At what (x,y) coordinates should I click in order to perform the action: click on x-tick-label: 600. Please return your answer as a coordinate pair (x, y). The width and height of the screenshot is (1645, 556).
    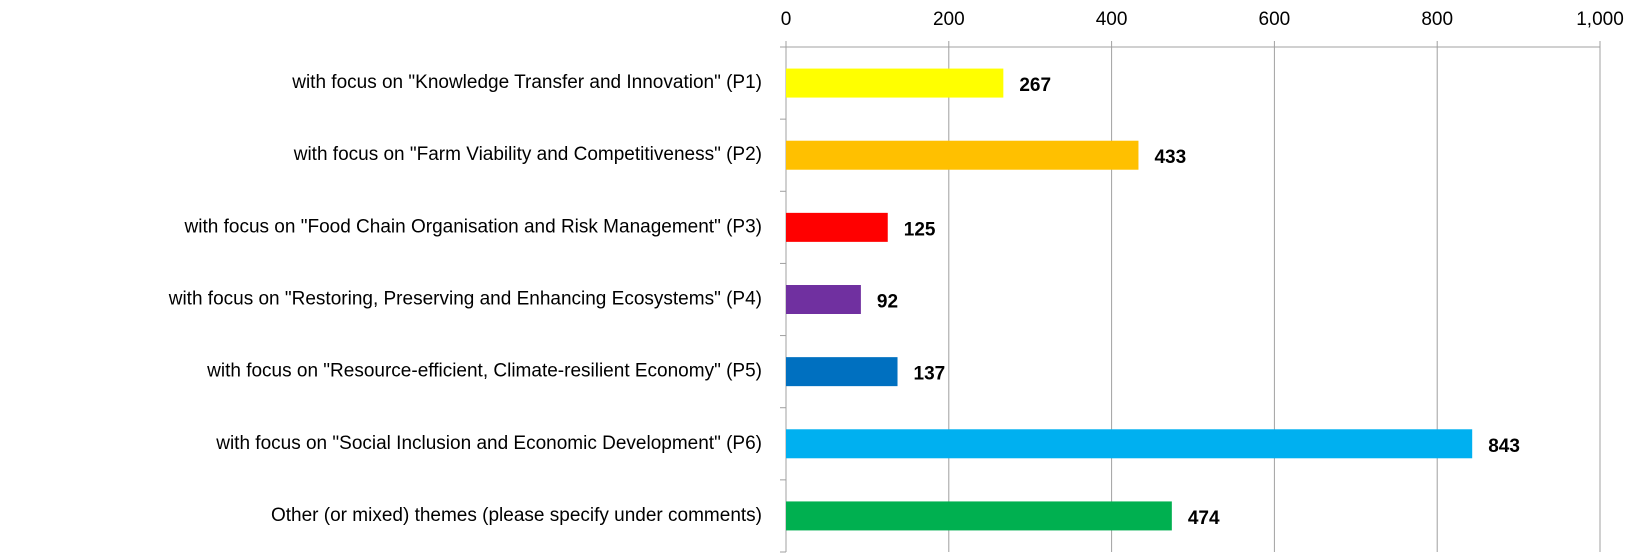
    Looking at the image, I should click on (1275, 19).